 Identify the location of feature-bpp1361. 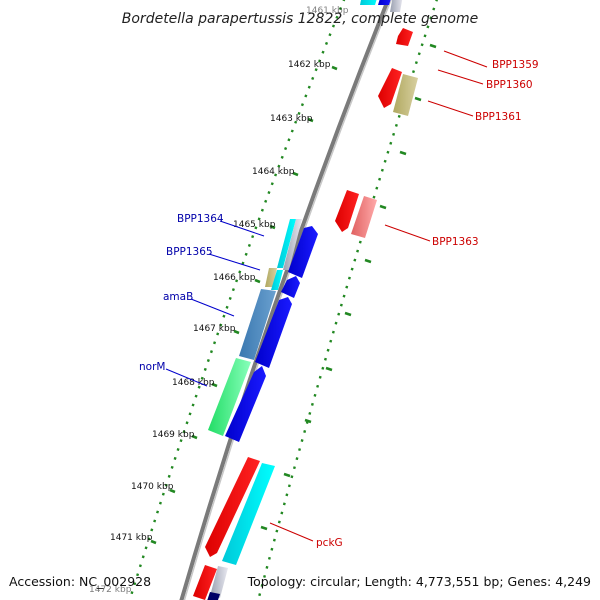
(405, 95).